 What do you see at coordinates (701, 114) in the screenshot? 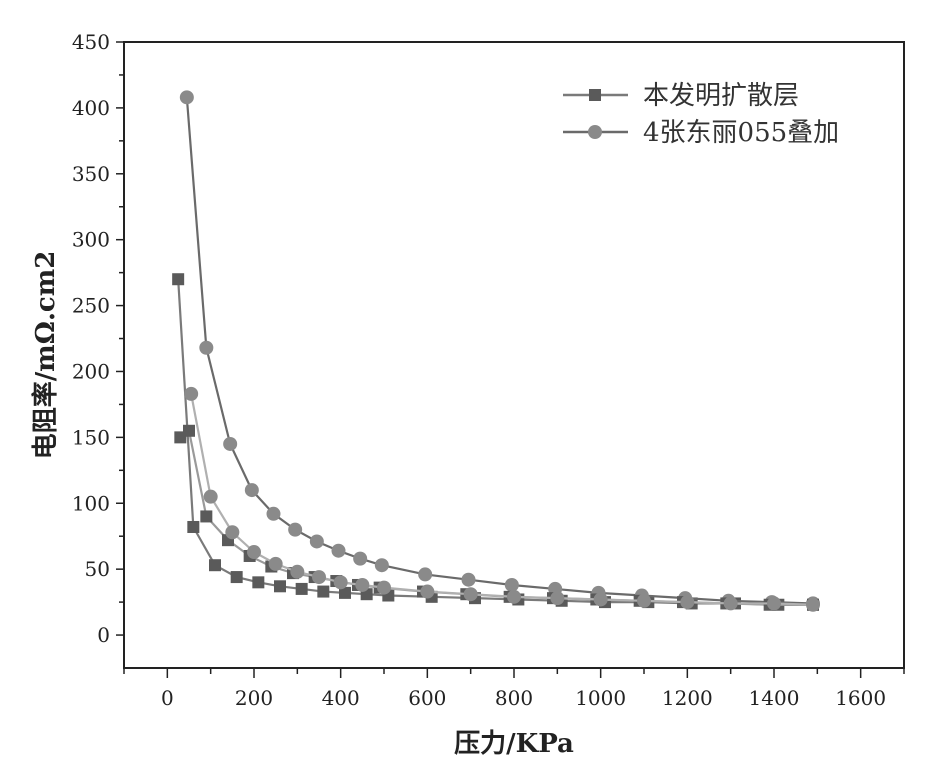
I see `legend: 本发明扩散层 4张东丽055叠加` at bounding box center [701, 114].